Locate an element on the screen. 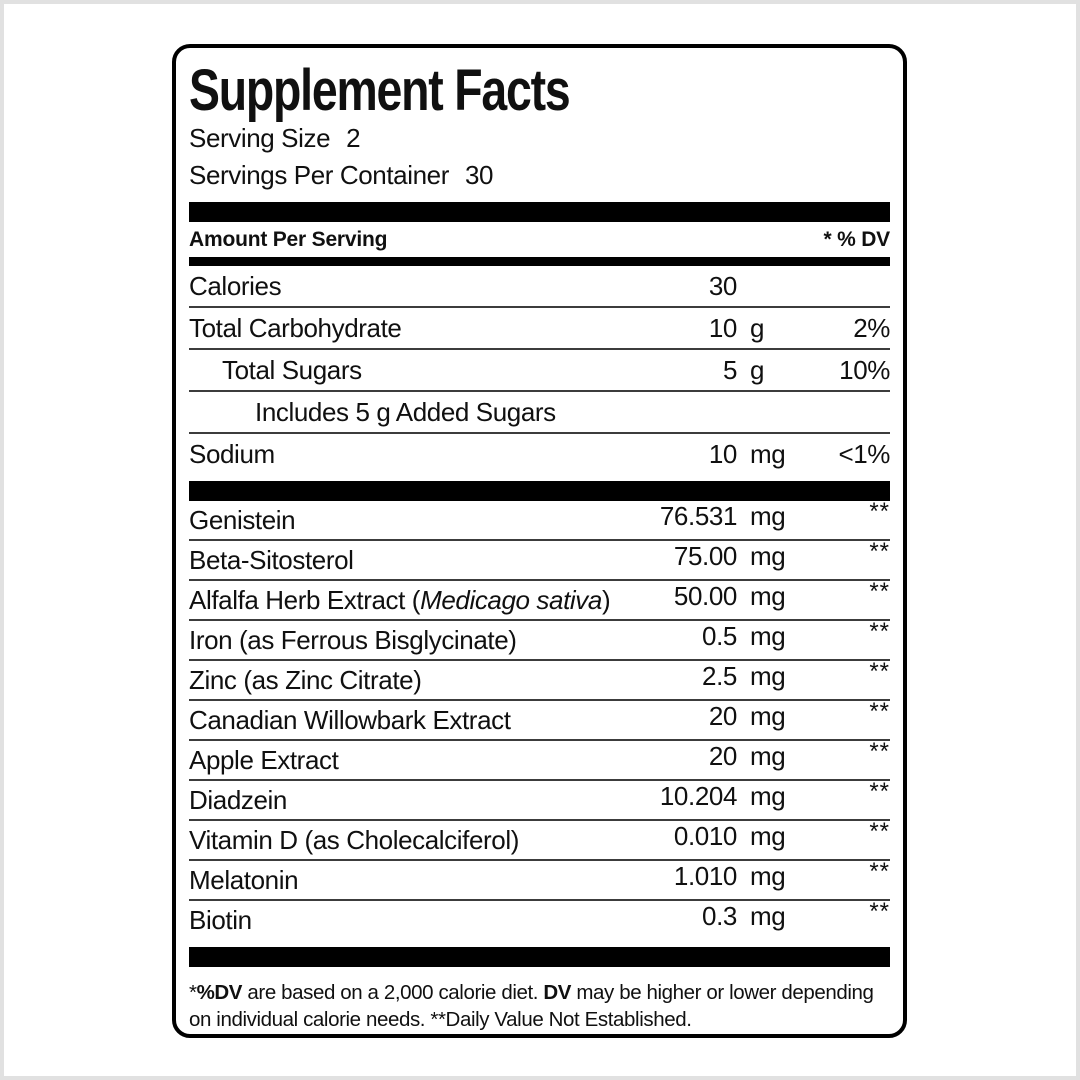 The height and width of the screenshot is (1080, 1080). servings-per-container-label: Servings Per Container is located at coordinates (319, 175).